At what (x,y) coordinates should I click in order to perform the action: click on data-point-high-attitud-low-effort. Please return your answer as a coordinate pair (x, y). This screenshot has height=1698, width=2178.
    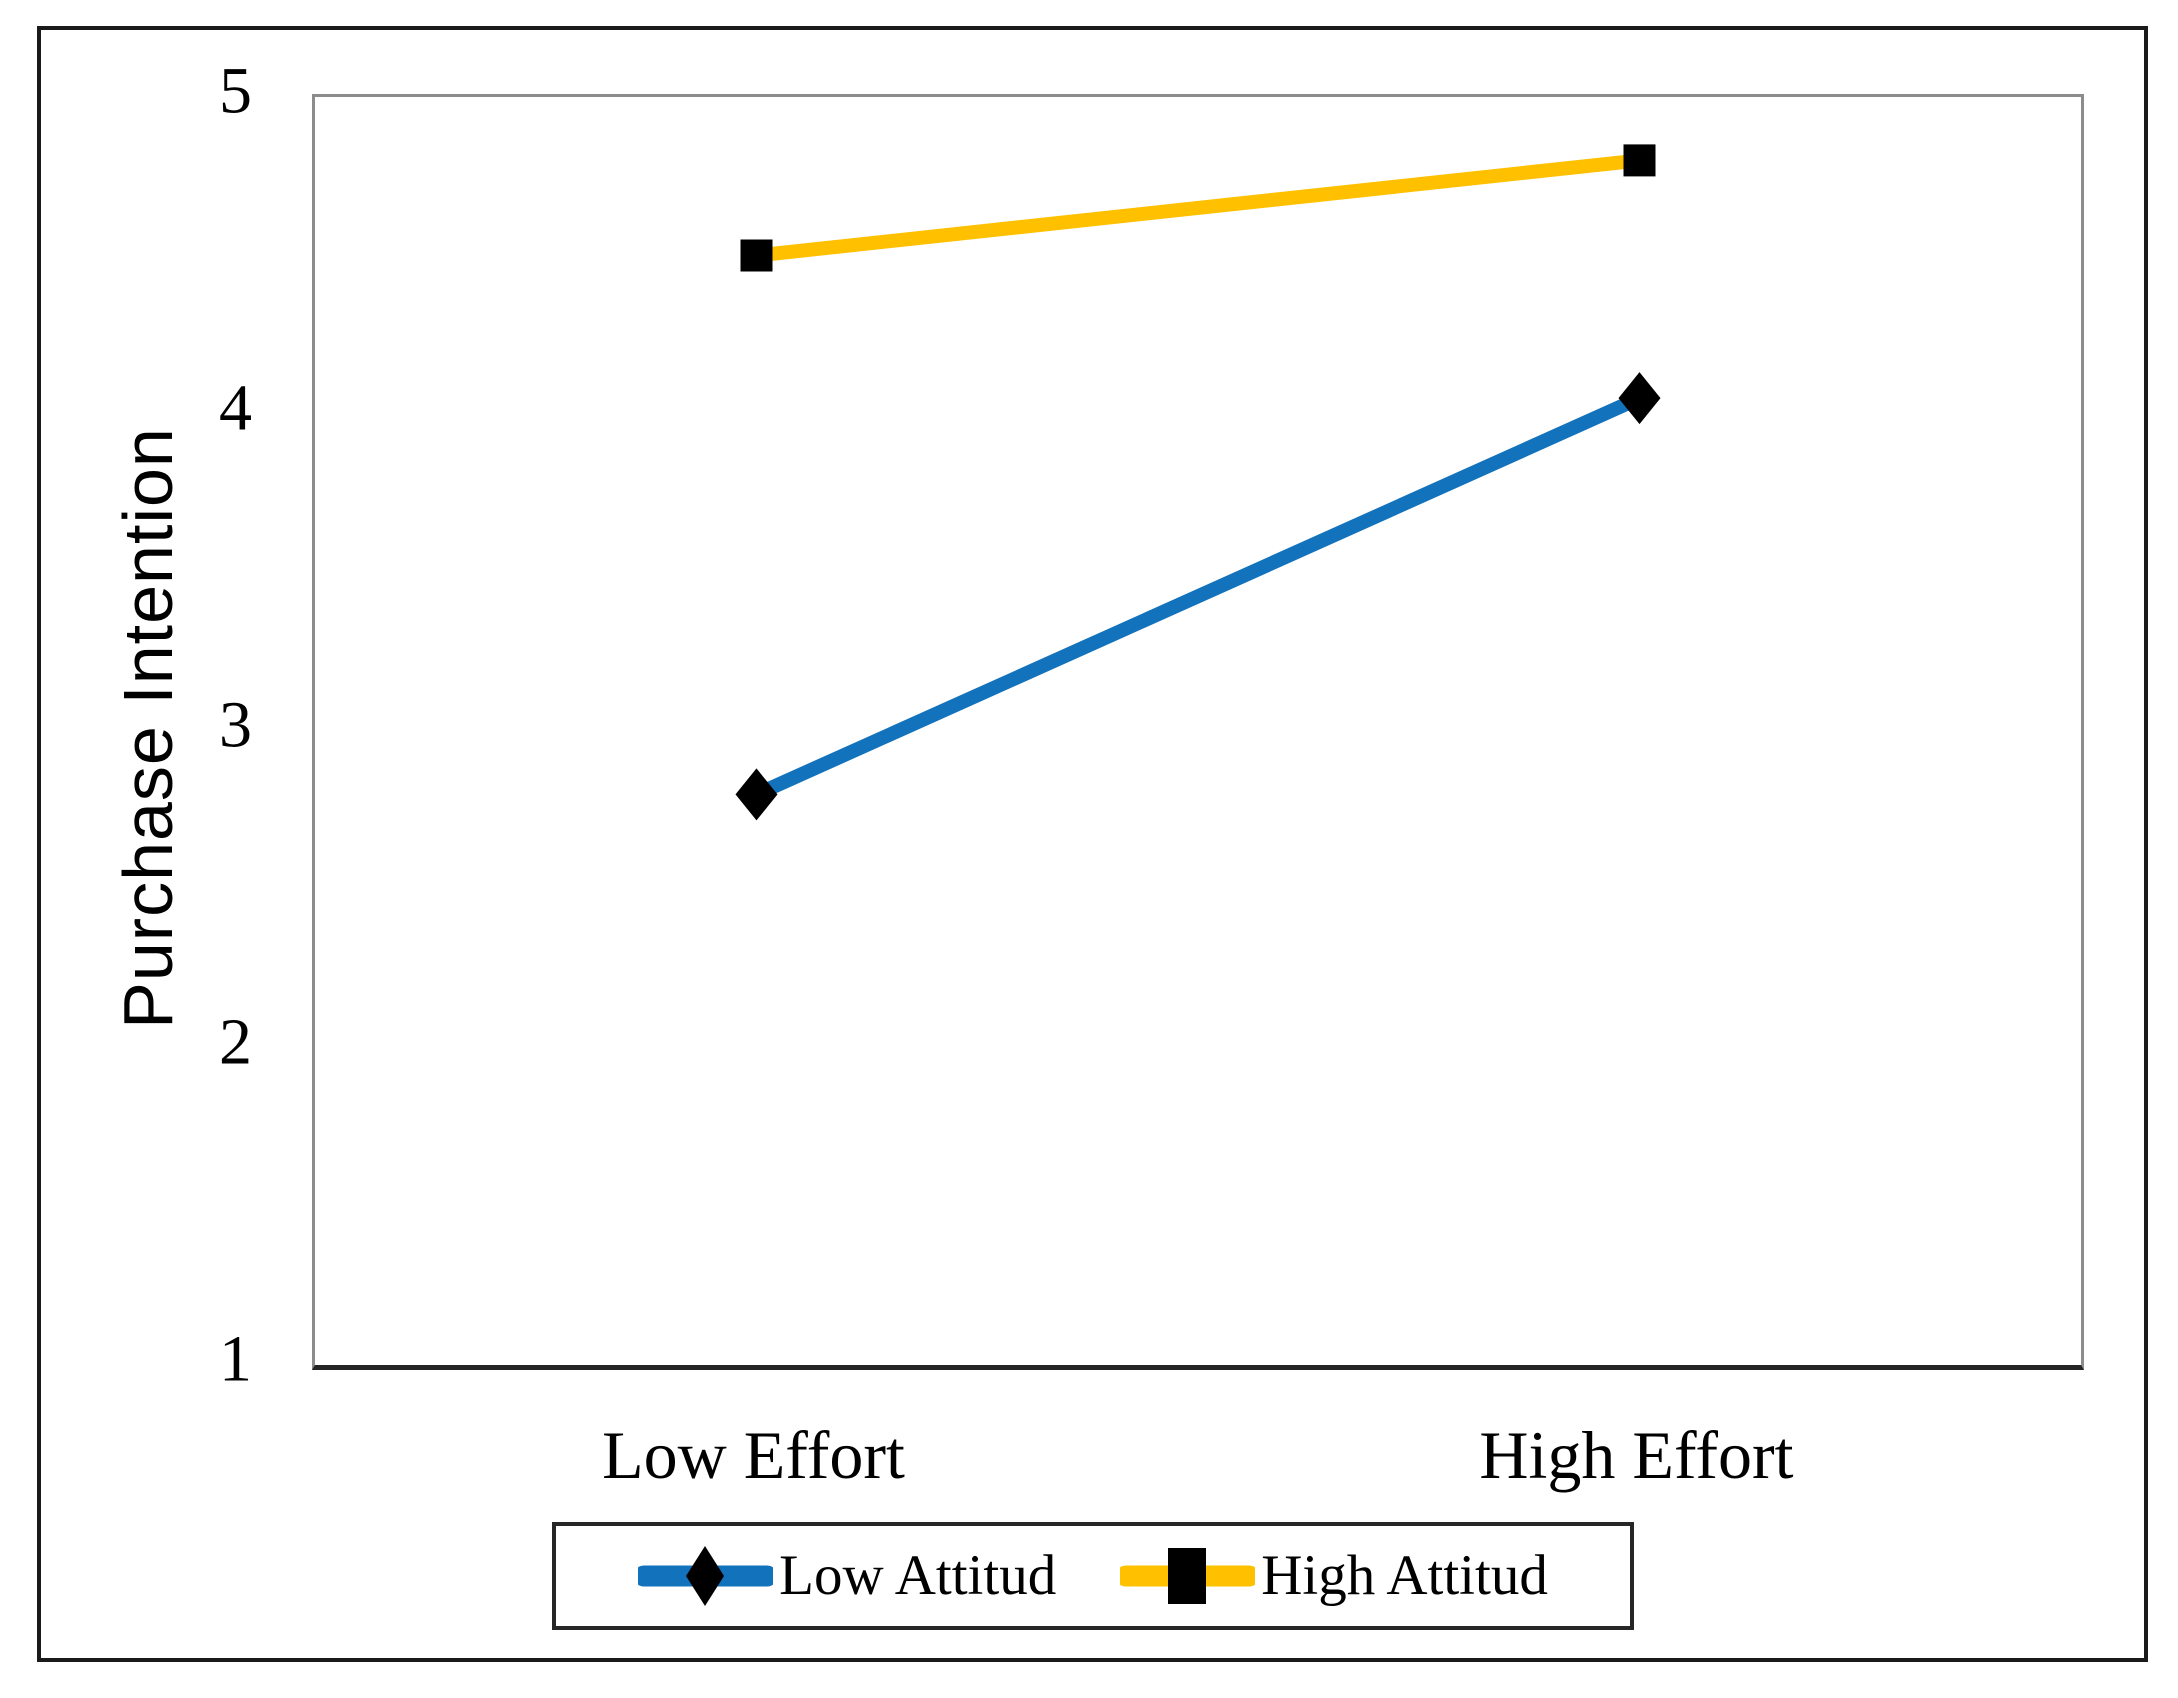
    Looking at the image, I should click on (756, 255).